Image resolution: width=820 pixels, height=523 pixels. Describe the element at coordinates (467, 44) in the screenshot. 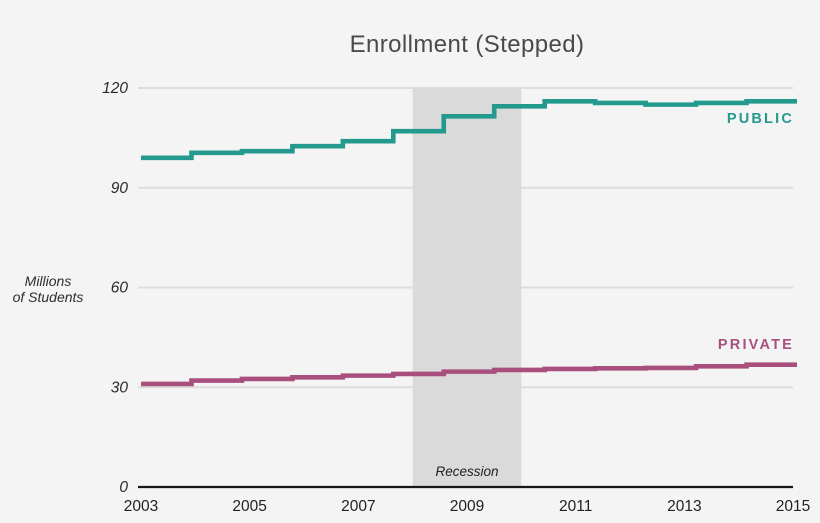

I see `chart-title: Enrollment (Stepped)` at that location.